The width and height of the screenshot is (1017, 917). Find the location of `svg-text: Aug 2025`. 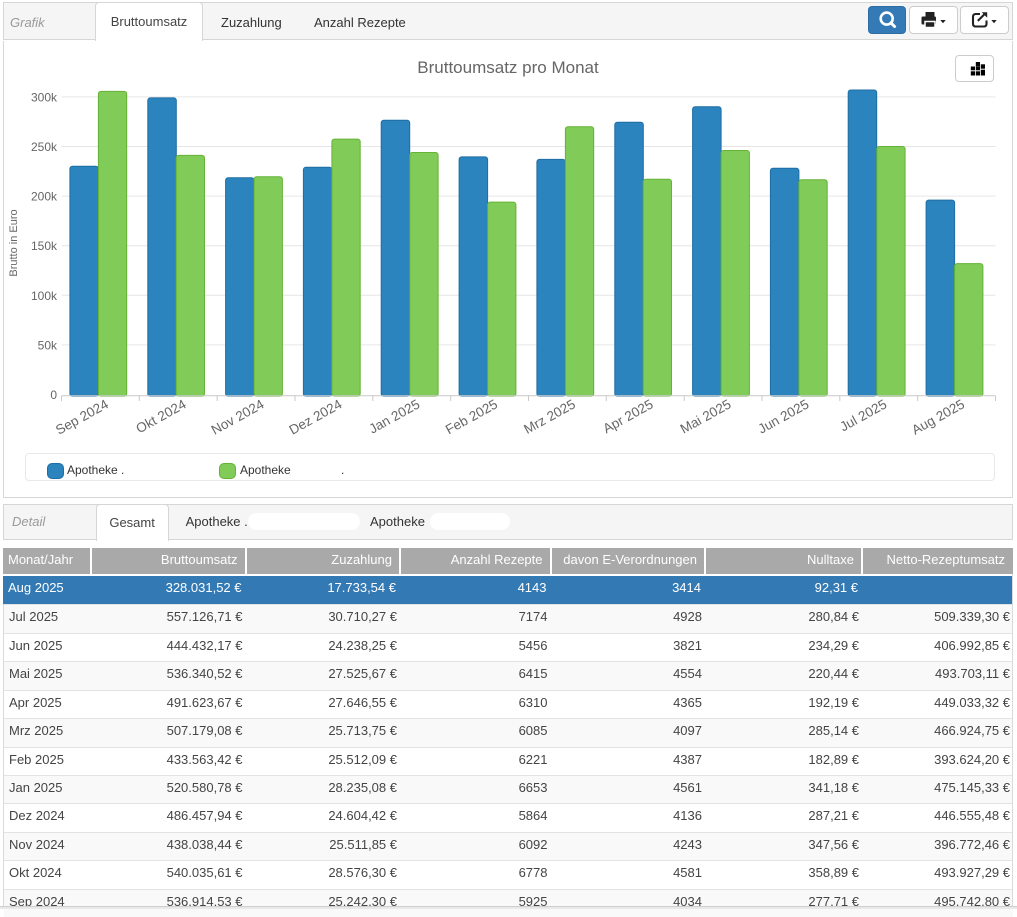

svg-text: Aug 2025 is located at coordinates (938, 417).